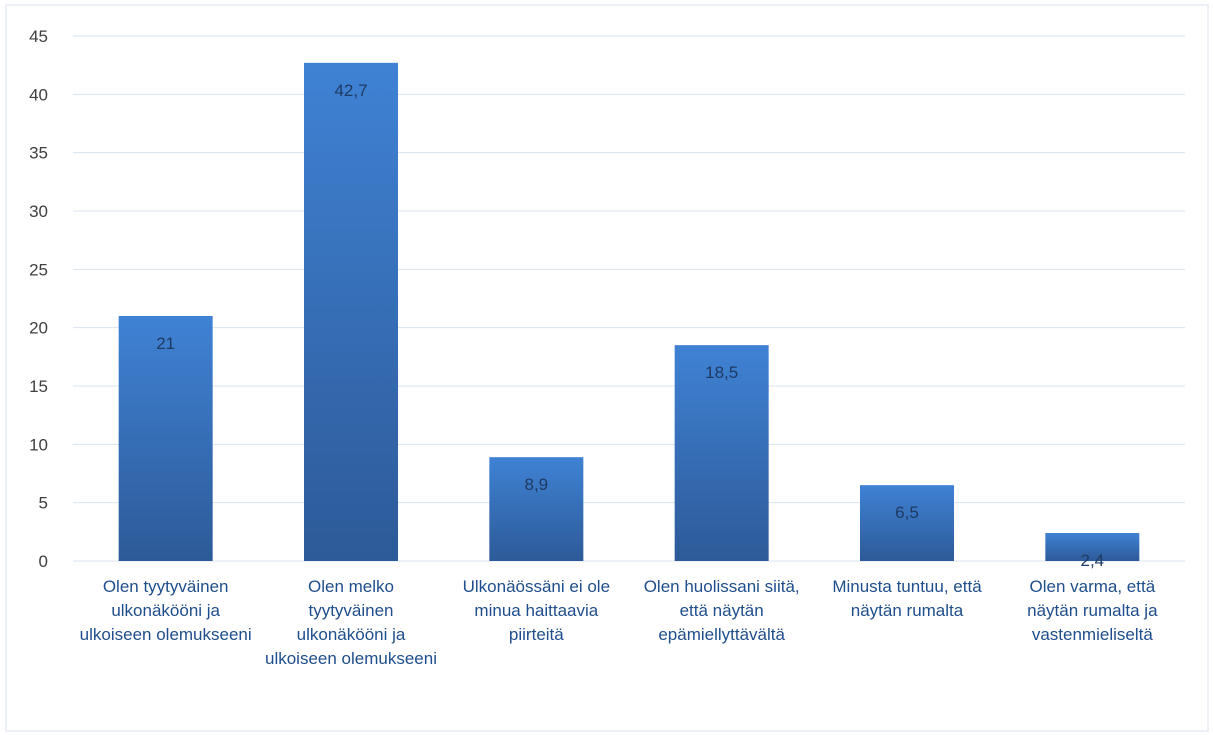  I want to click on y-tick-label: 40, so click(38, 94).